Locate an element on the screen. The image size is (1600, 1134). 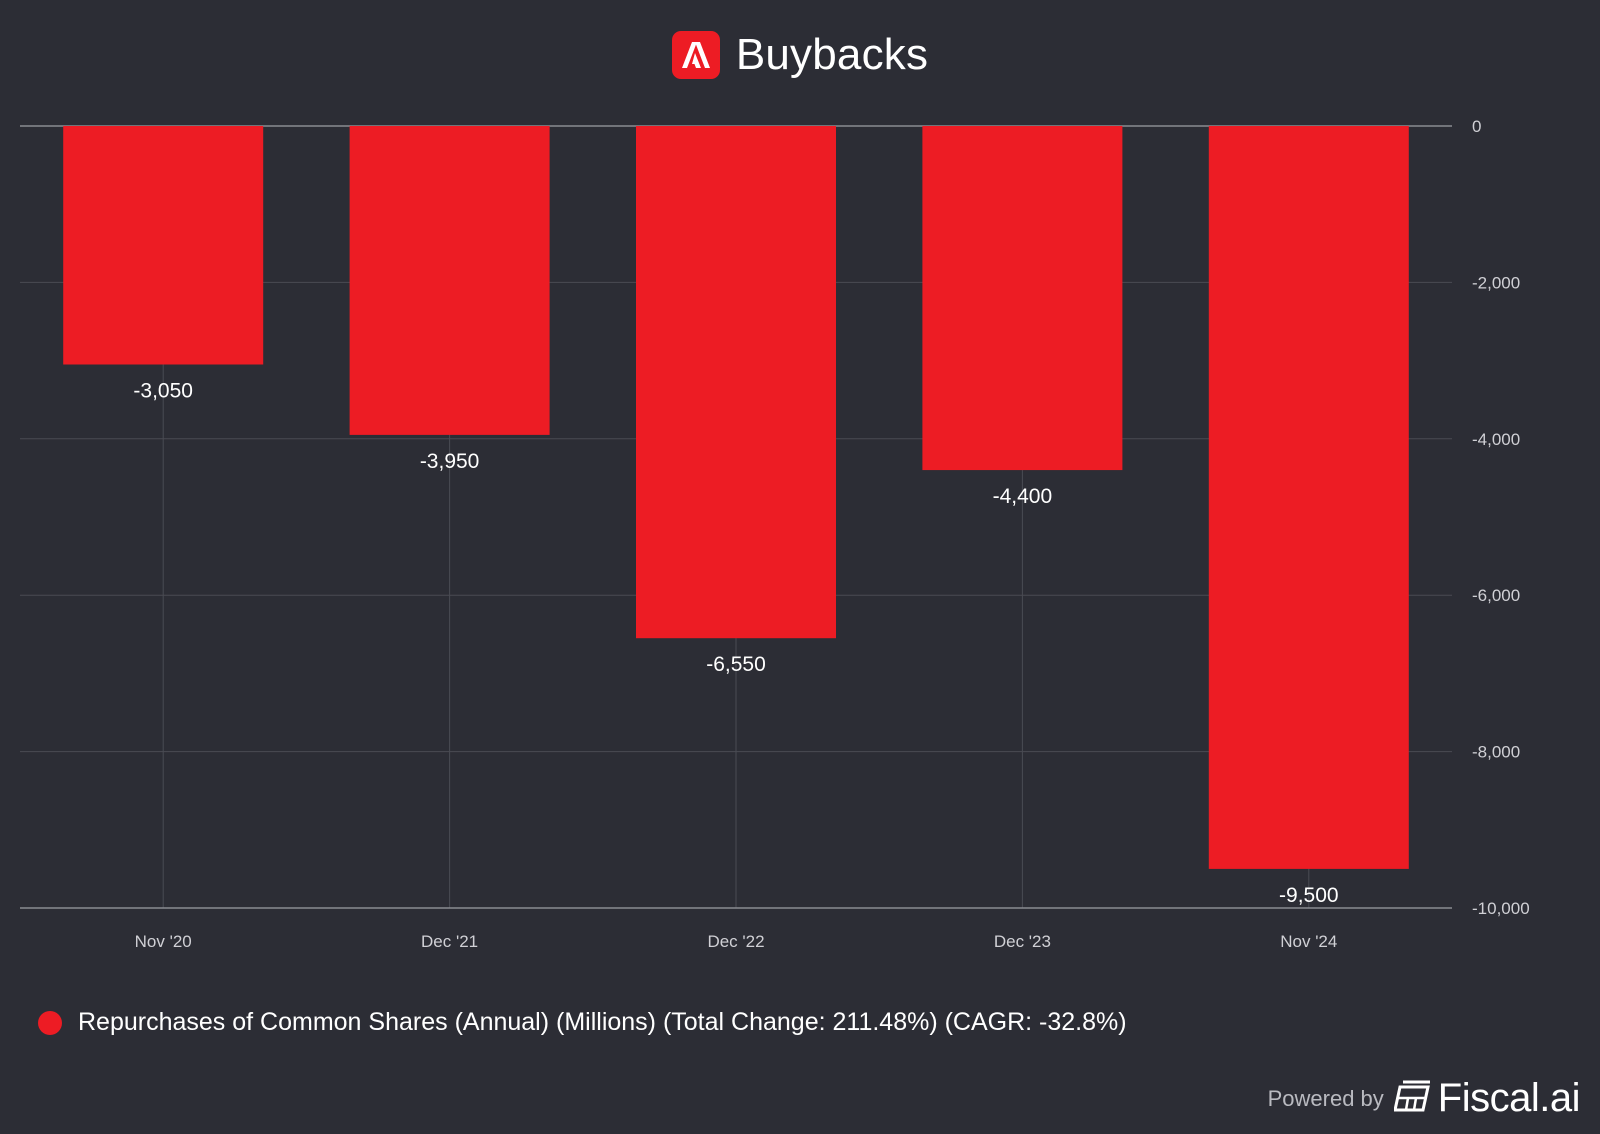
adobe-logo-icon is located at coordinates (695, 55).